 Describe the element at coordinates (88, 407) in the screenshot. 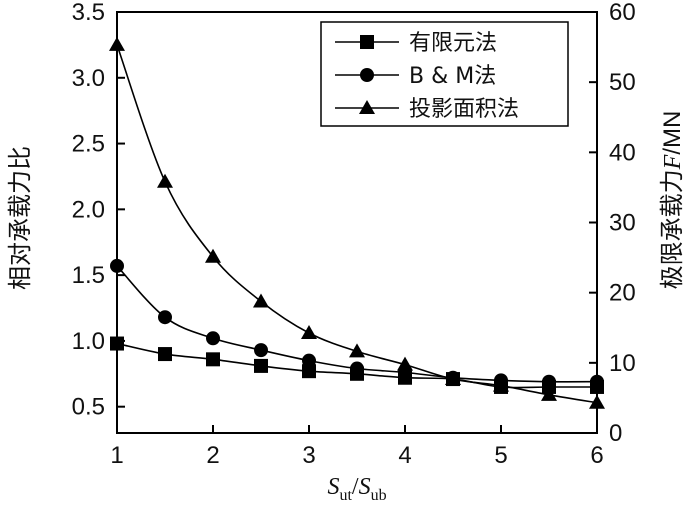

I see `y-left-tick-label: 0.5` at that location.